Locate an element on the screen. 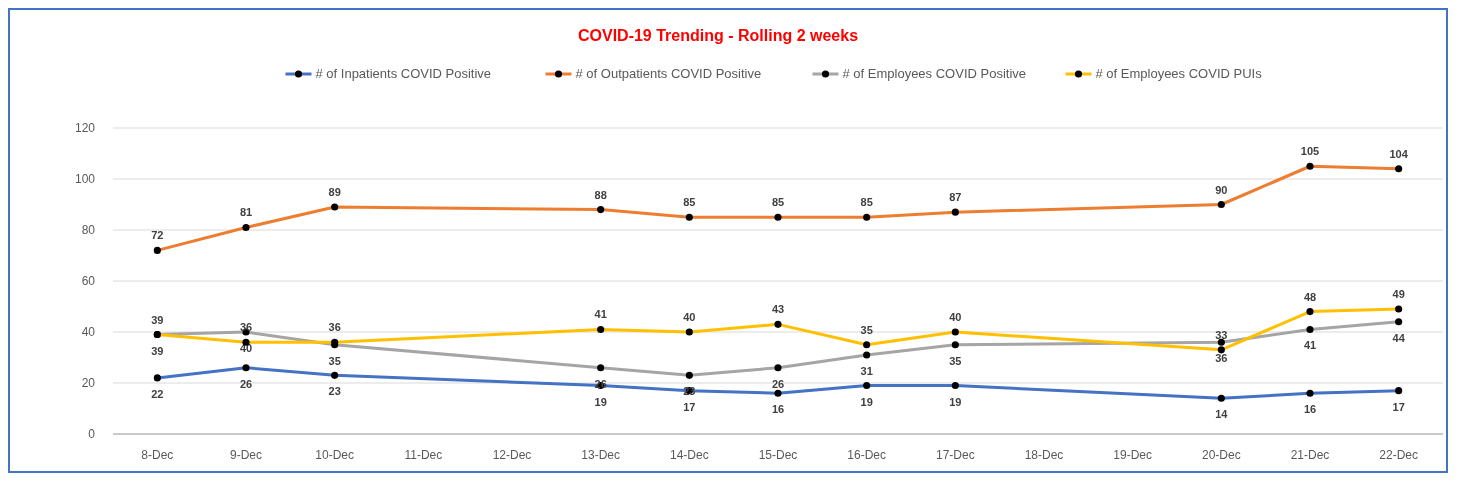 The width and height of the screenshot is (1457, 481). data-label: 88 is located at coordinates (600, 194).